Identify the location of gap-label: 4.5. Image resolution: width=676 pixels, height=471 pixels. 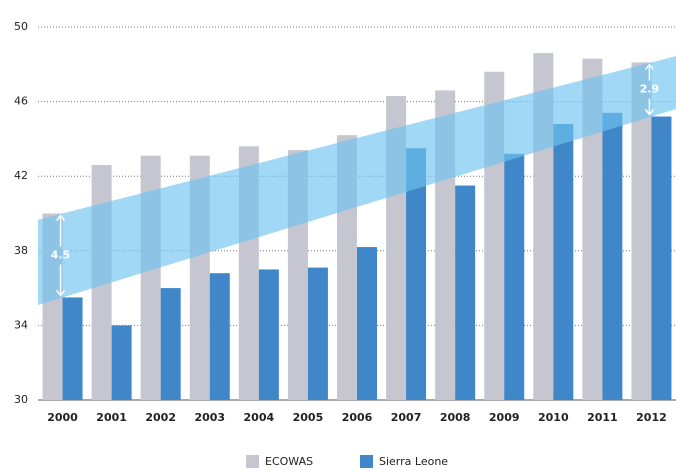
(61, 254).